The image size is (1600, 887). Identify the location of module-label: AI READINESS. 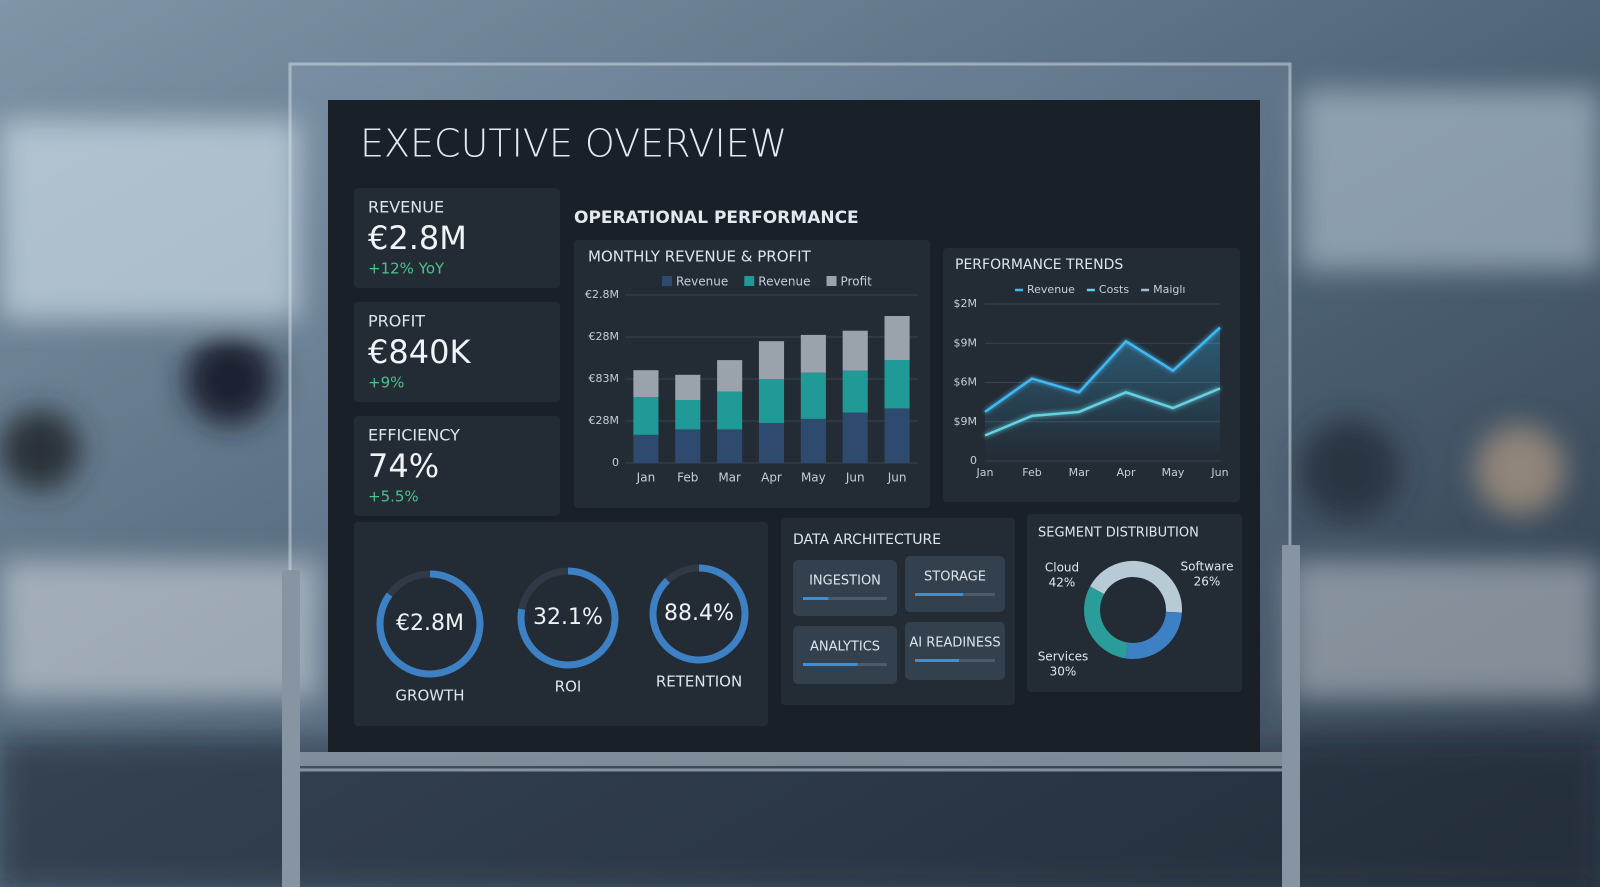
(954, 643).